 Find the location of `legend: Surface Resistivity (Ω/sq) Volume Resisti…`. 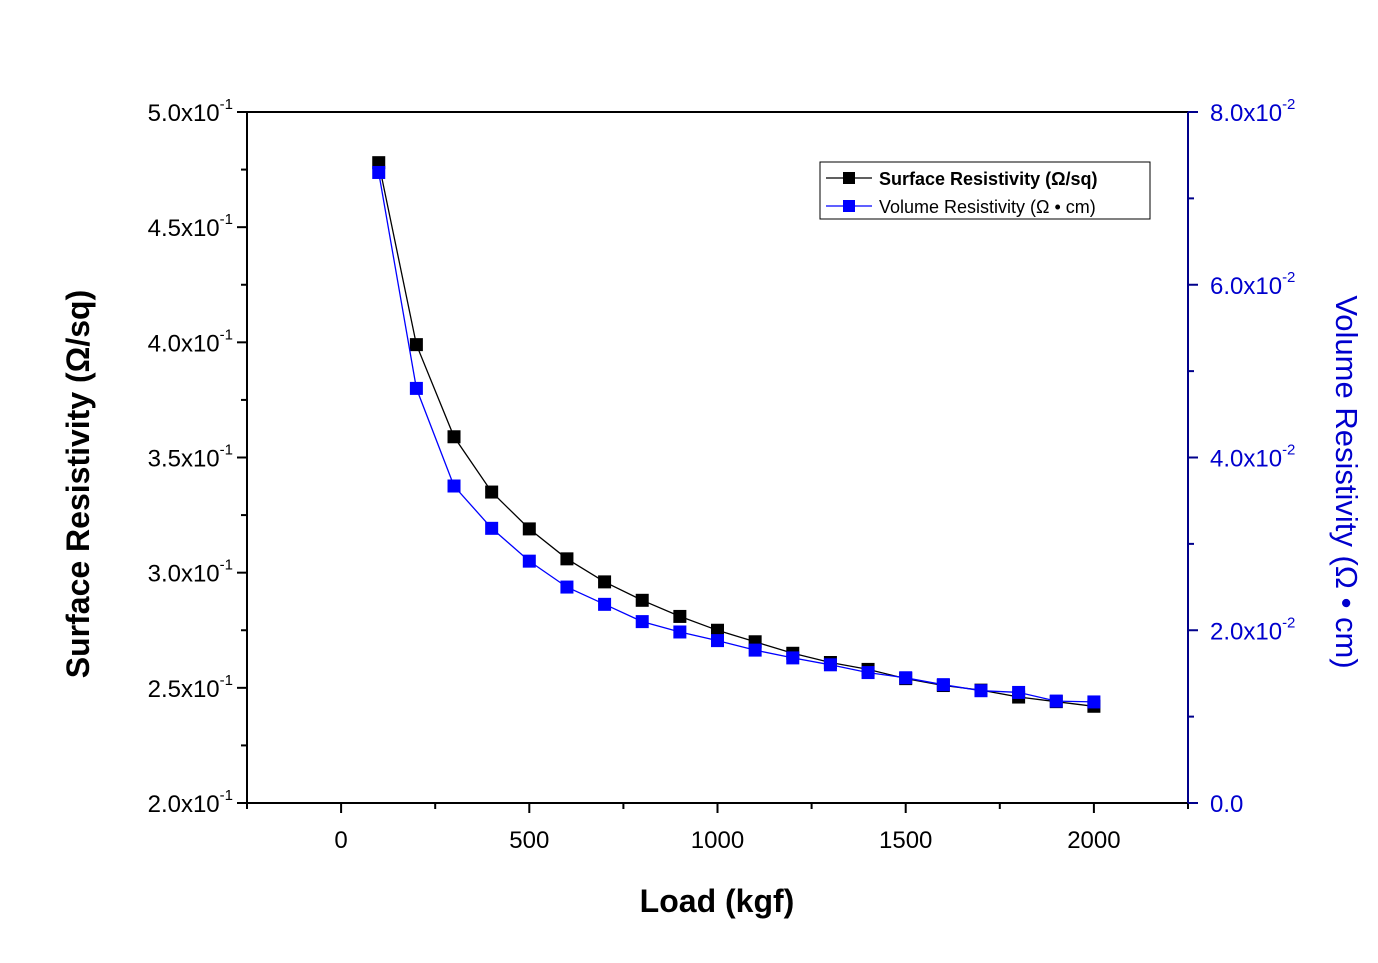

legend: Surface Resistivity (Ω/sq) Volume Resisti… is located at coordinates (985, 190).